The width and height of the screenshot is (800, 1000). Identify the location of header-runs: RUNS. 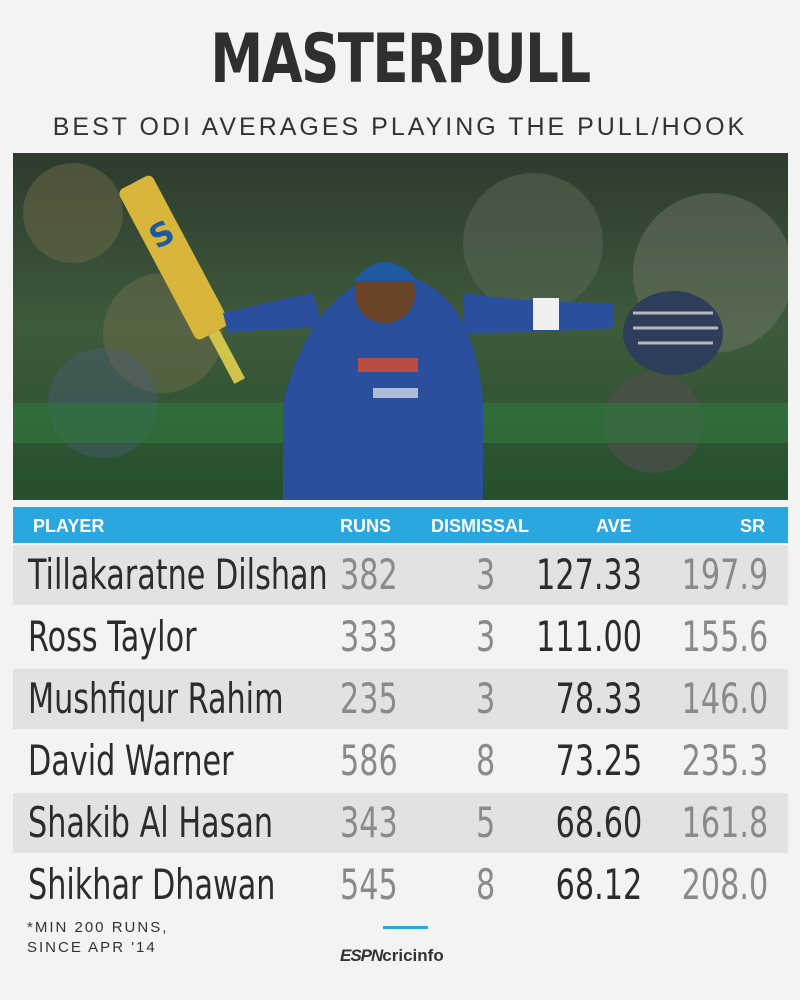
(366, 526).